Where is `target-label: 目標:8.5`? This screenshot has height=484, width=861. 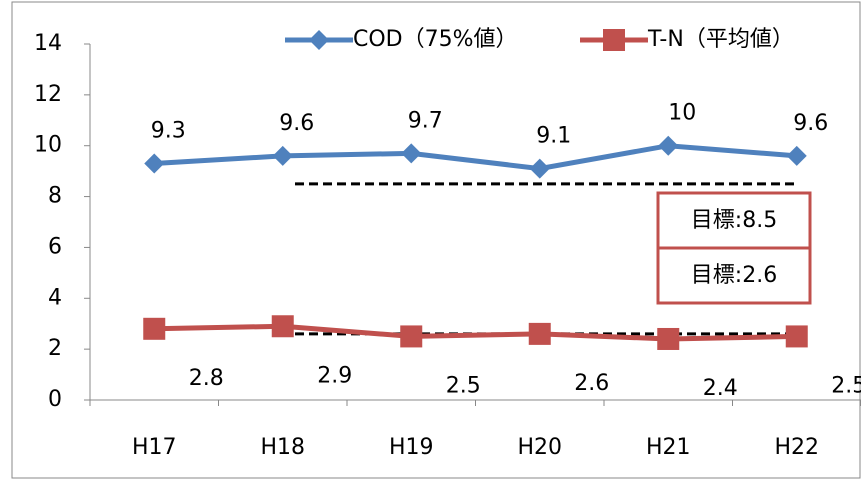
target-label: 目標:8.5 is located at coordinates (734, 220).